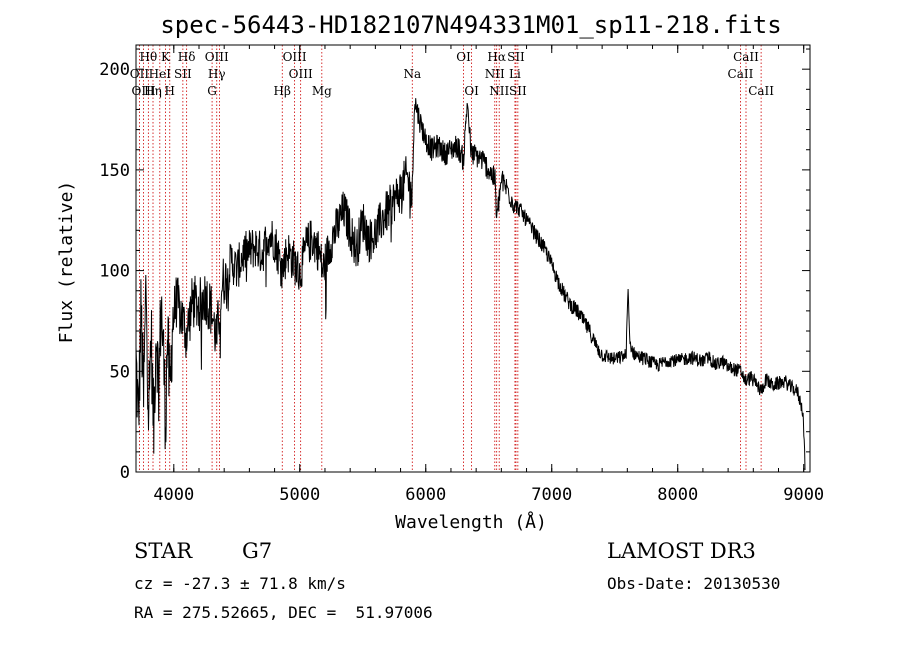 The image size is (900, 649). Describe the element at coordinates (166, 57) in the screenshot. I see `line-label-K: K` at that location.